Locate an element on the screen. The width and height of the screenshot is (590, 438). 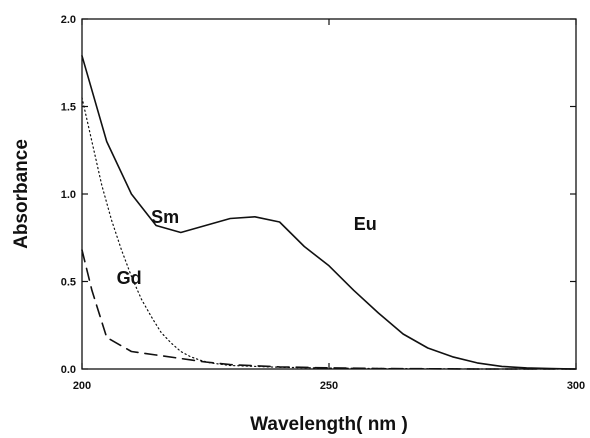
y-tick-label: 0.5 is located at coordinates (68, 283).